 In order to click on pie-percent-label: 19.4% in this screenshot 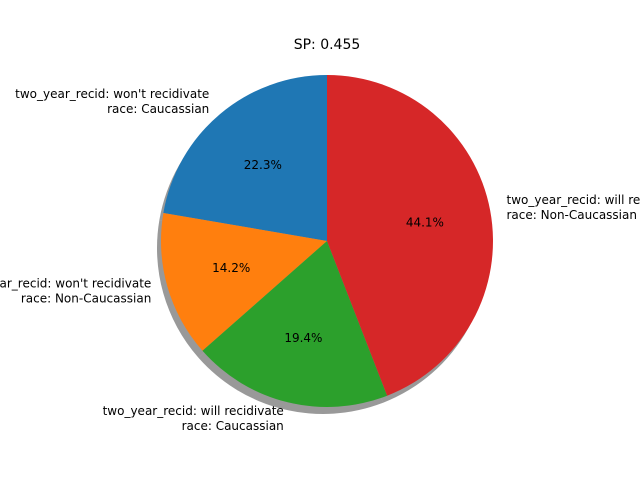, I will do `click(303, 338)`.